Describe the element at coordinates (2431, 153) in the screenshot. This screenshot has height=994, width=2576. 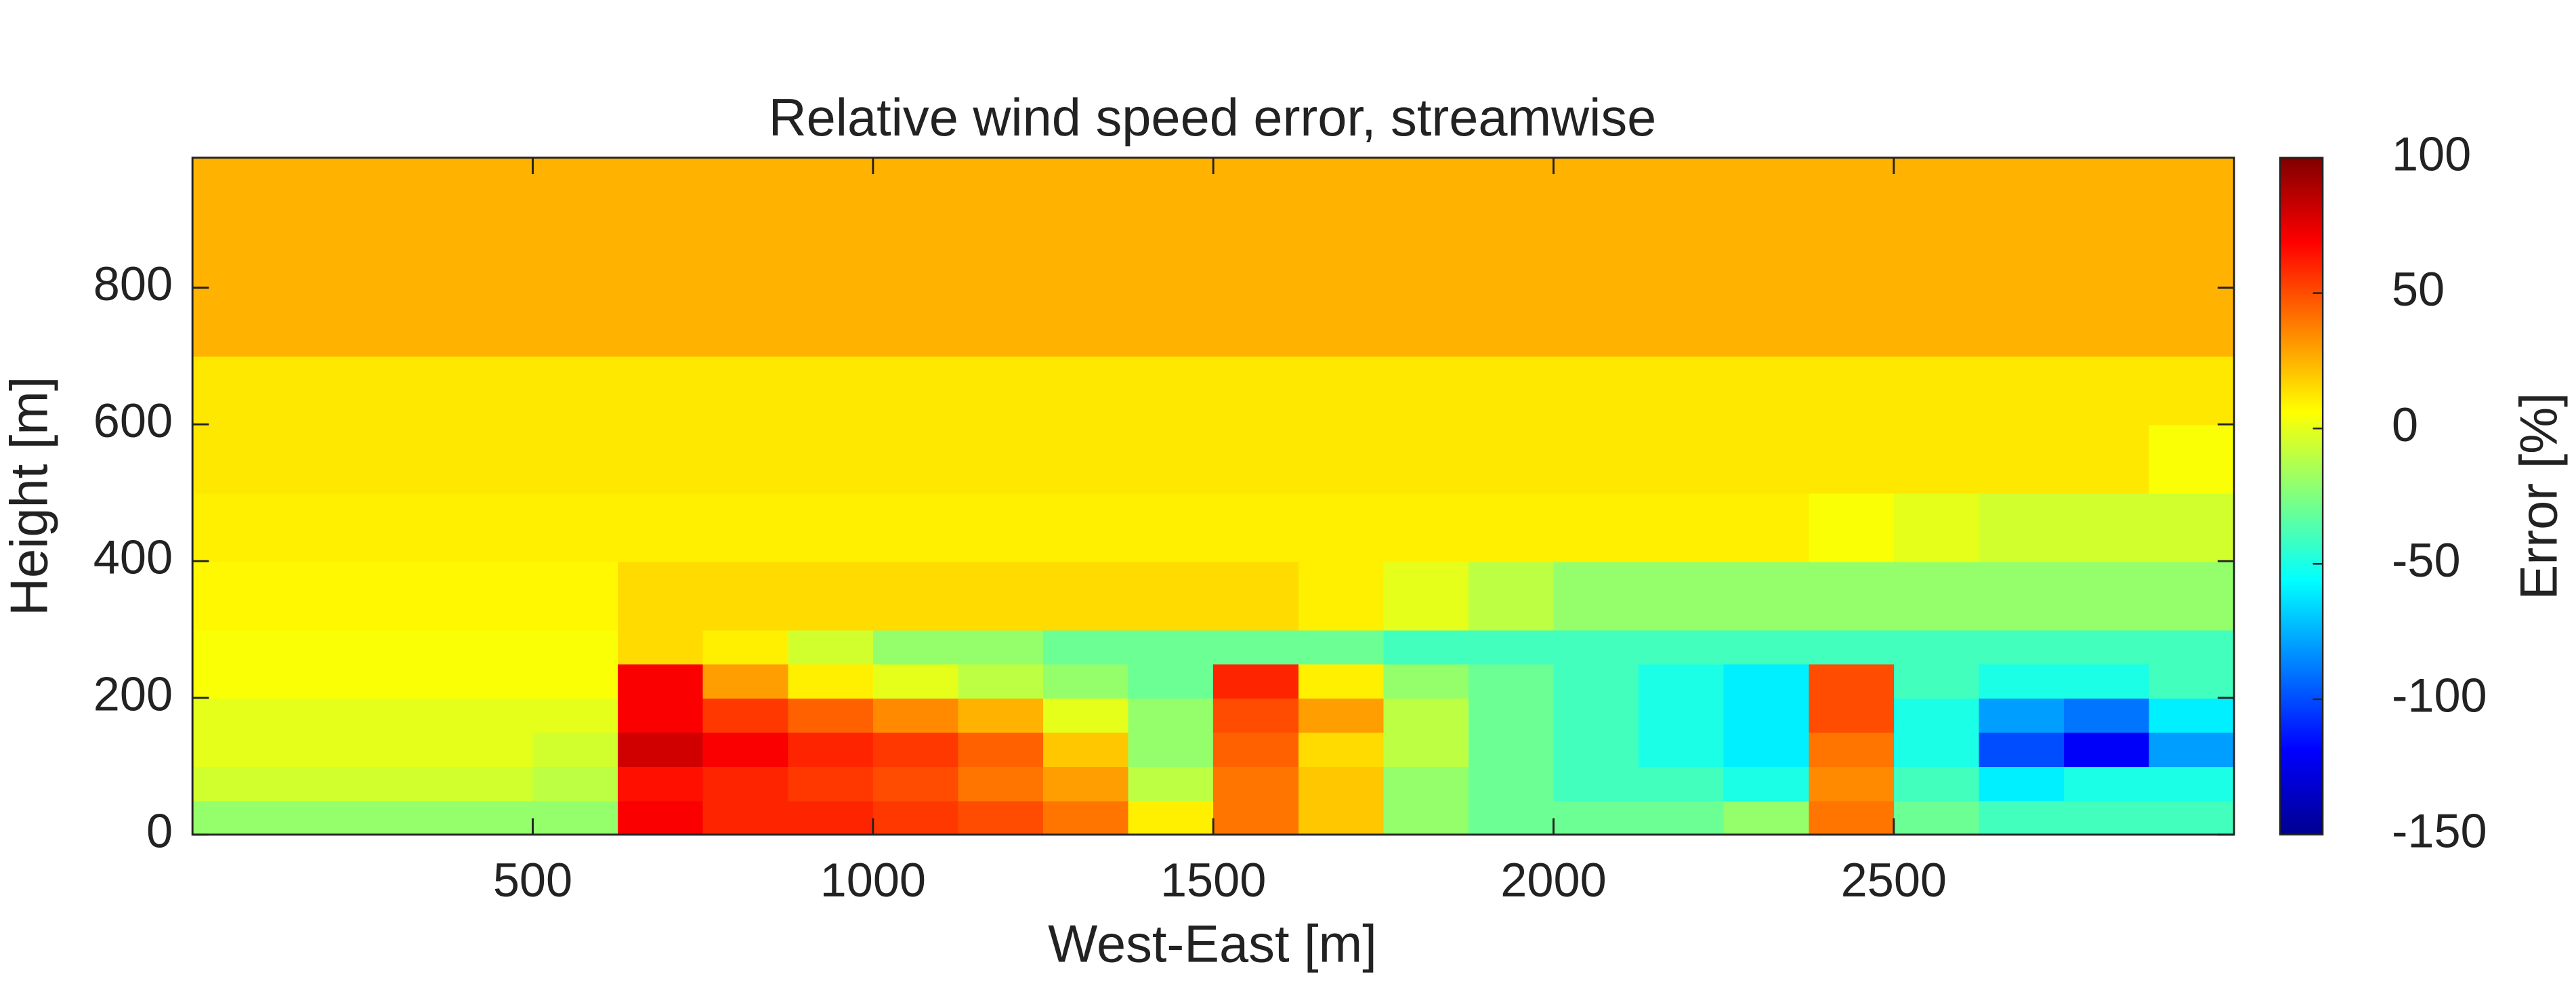
I see `colorbar-tick-label: 100` at that location.